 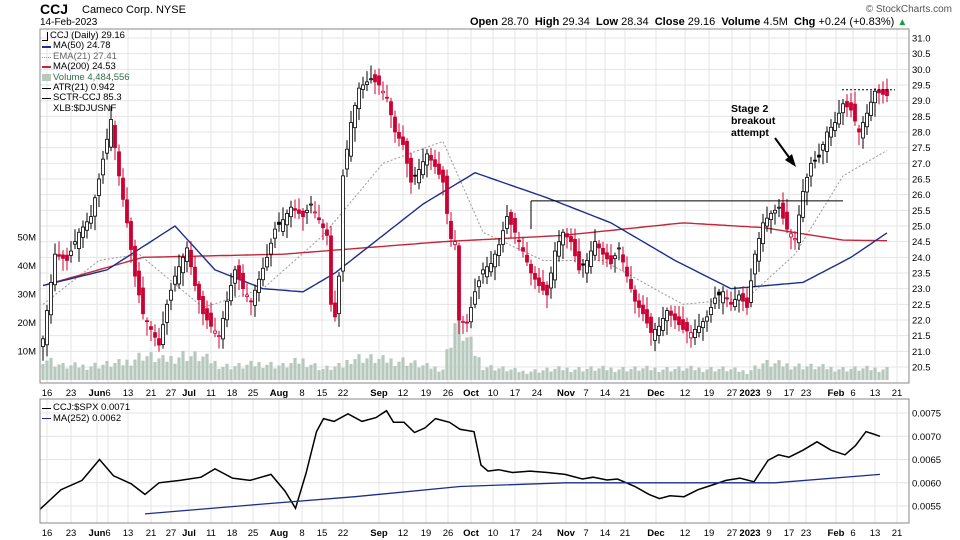 What do you see at coordinates (709, 393) in the screenshot?
I see `date-tick-label: 19` at bounding box center [709, 393].